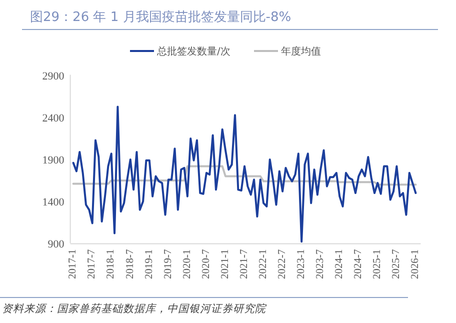 This screenshot has height=323, width=456. Describe the element at coordinates (396, 264) in the screenshot. I see `x-tick-label: 2025-7` at that location.